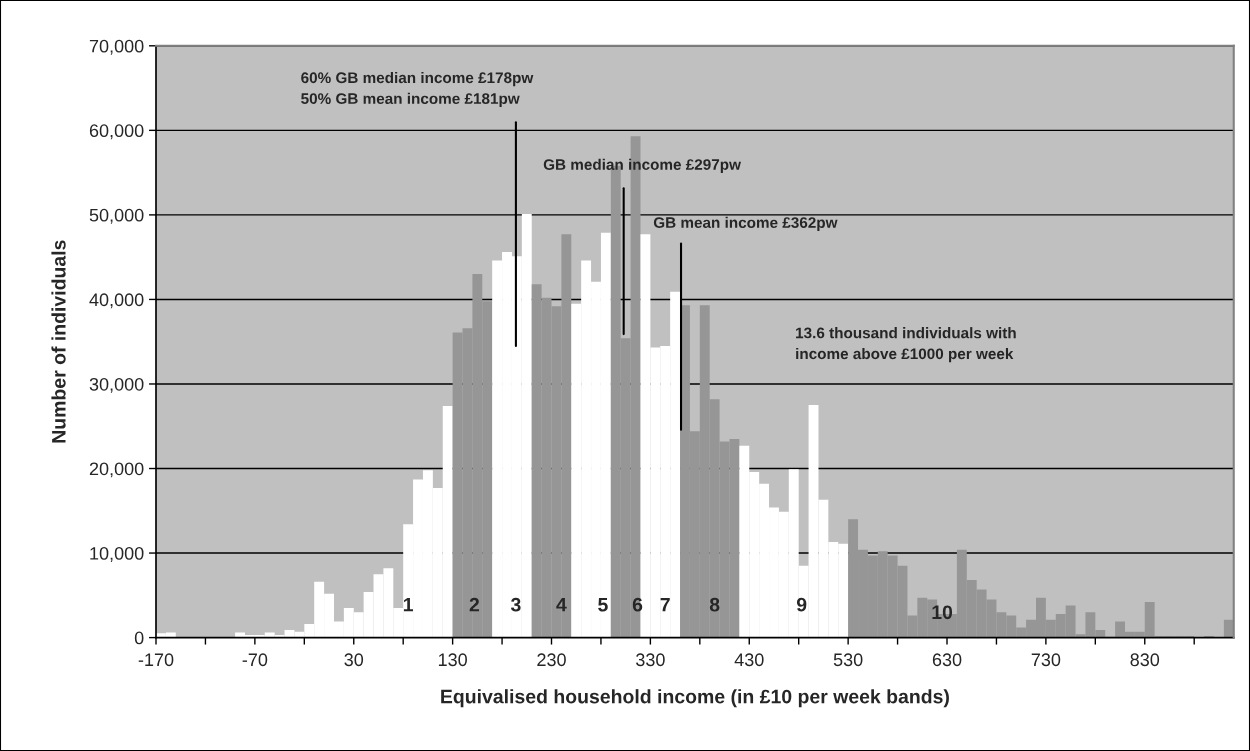 The height and width of the screenshot is (751, 1250). Describe the element at coordinates (116, 385) in the screenshot. I see `y-tick-label: 30,000` at that location.